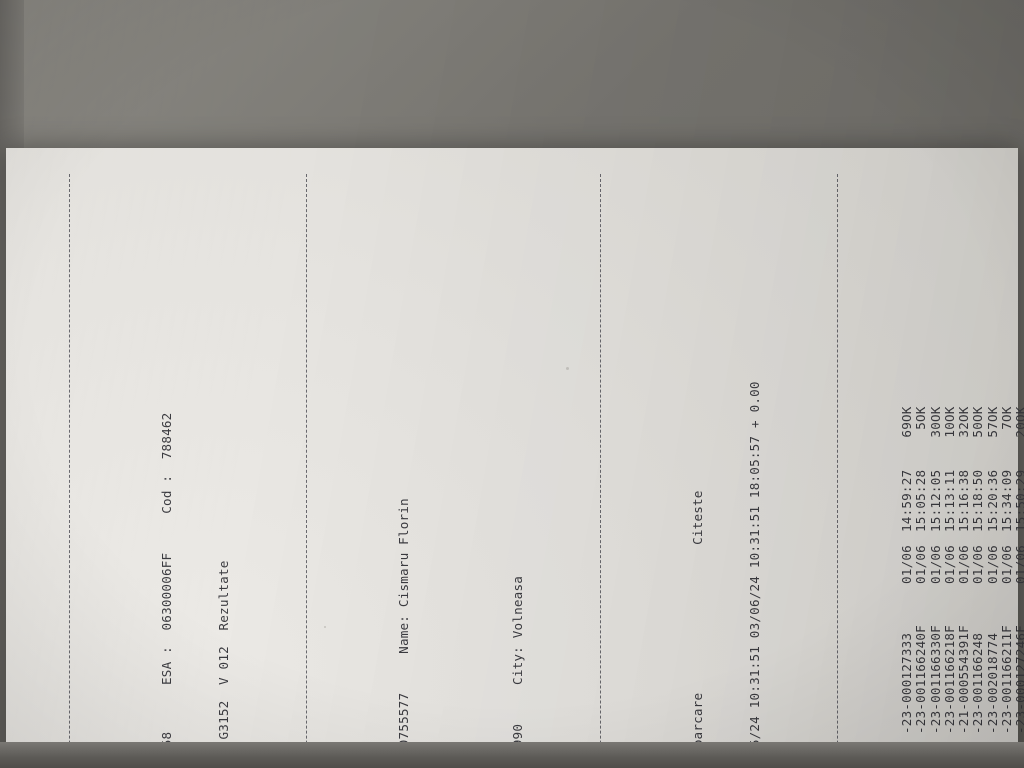  Describe the element at coordinates (517, 471) in the screenshot. I see `postcode-line: Post code: OT 1990 City: Volneasa` at that location.